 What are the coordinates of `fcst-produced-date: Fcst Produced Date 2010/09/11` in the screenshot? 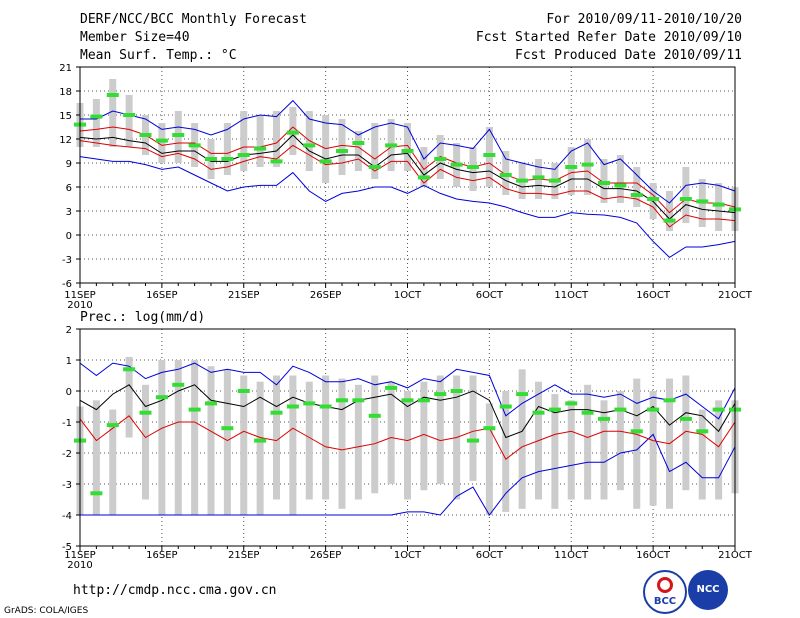 It's located at (628, 55).